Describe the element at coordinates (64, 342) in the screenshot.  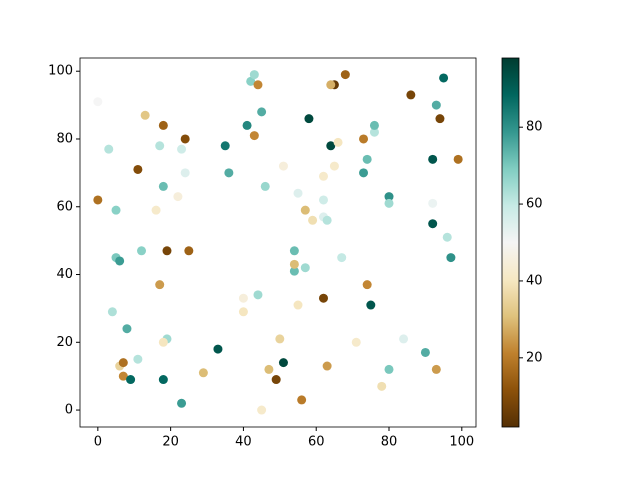
I see `y-tick-label: 20` at that location.